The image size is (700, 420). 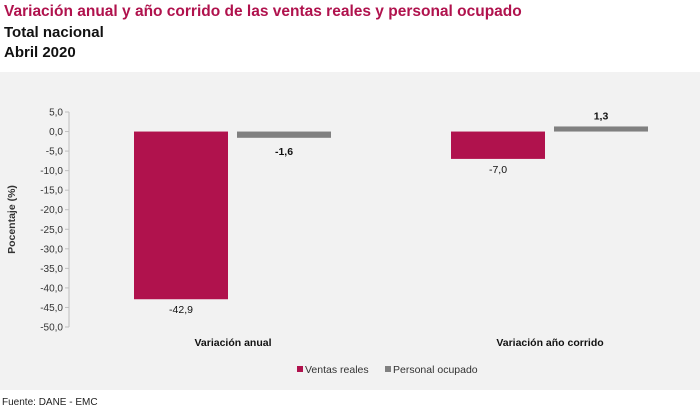 I want to click on y-tick-label: -15,0, so click(x=51, y=191).